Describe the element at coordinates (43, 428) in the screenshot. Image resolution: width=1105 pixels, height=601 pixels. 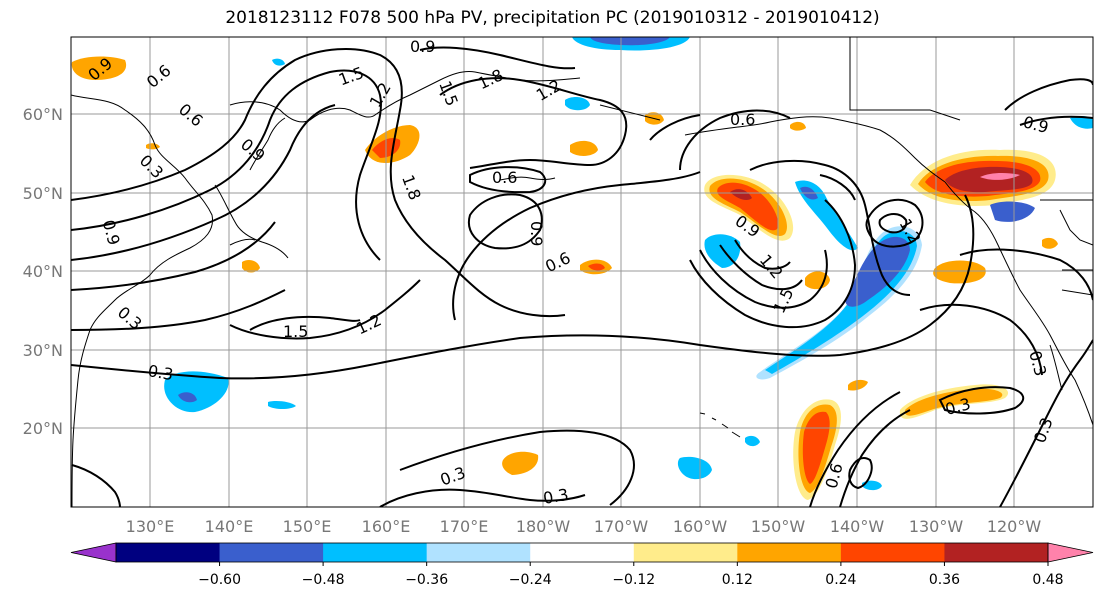
I see `lat-label: 20°N` at that location.